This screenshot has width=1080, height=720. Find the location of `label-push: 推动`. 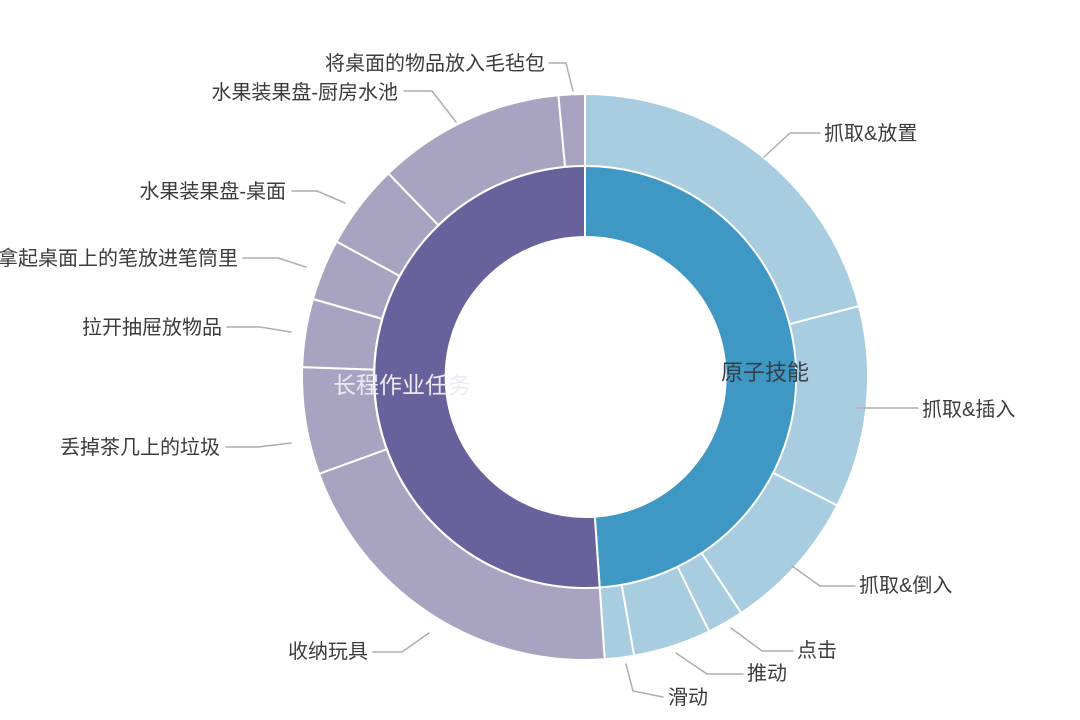

label-push: 推动 is located at coordinates (767, 673).